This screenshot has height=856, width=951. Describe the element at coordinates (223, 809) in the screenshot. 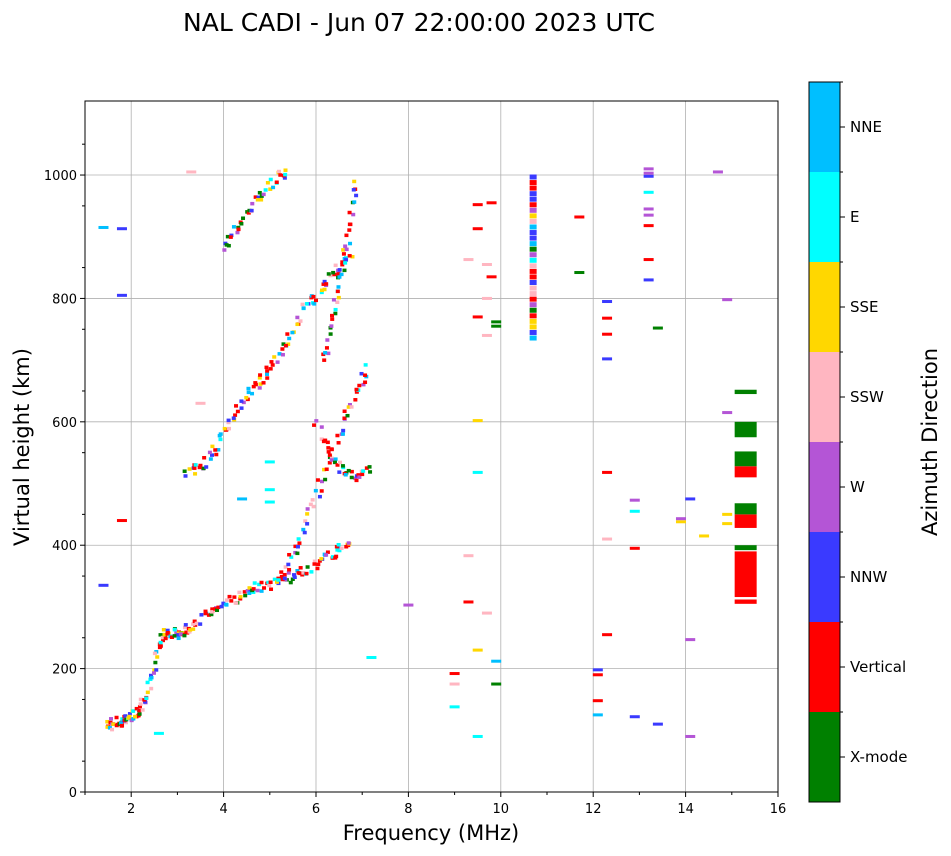

I see `x-tick-label: 4` at that location.